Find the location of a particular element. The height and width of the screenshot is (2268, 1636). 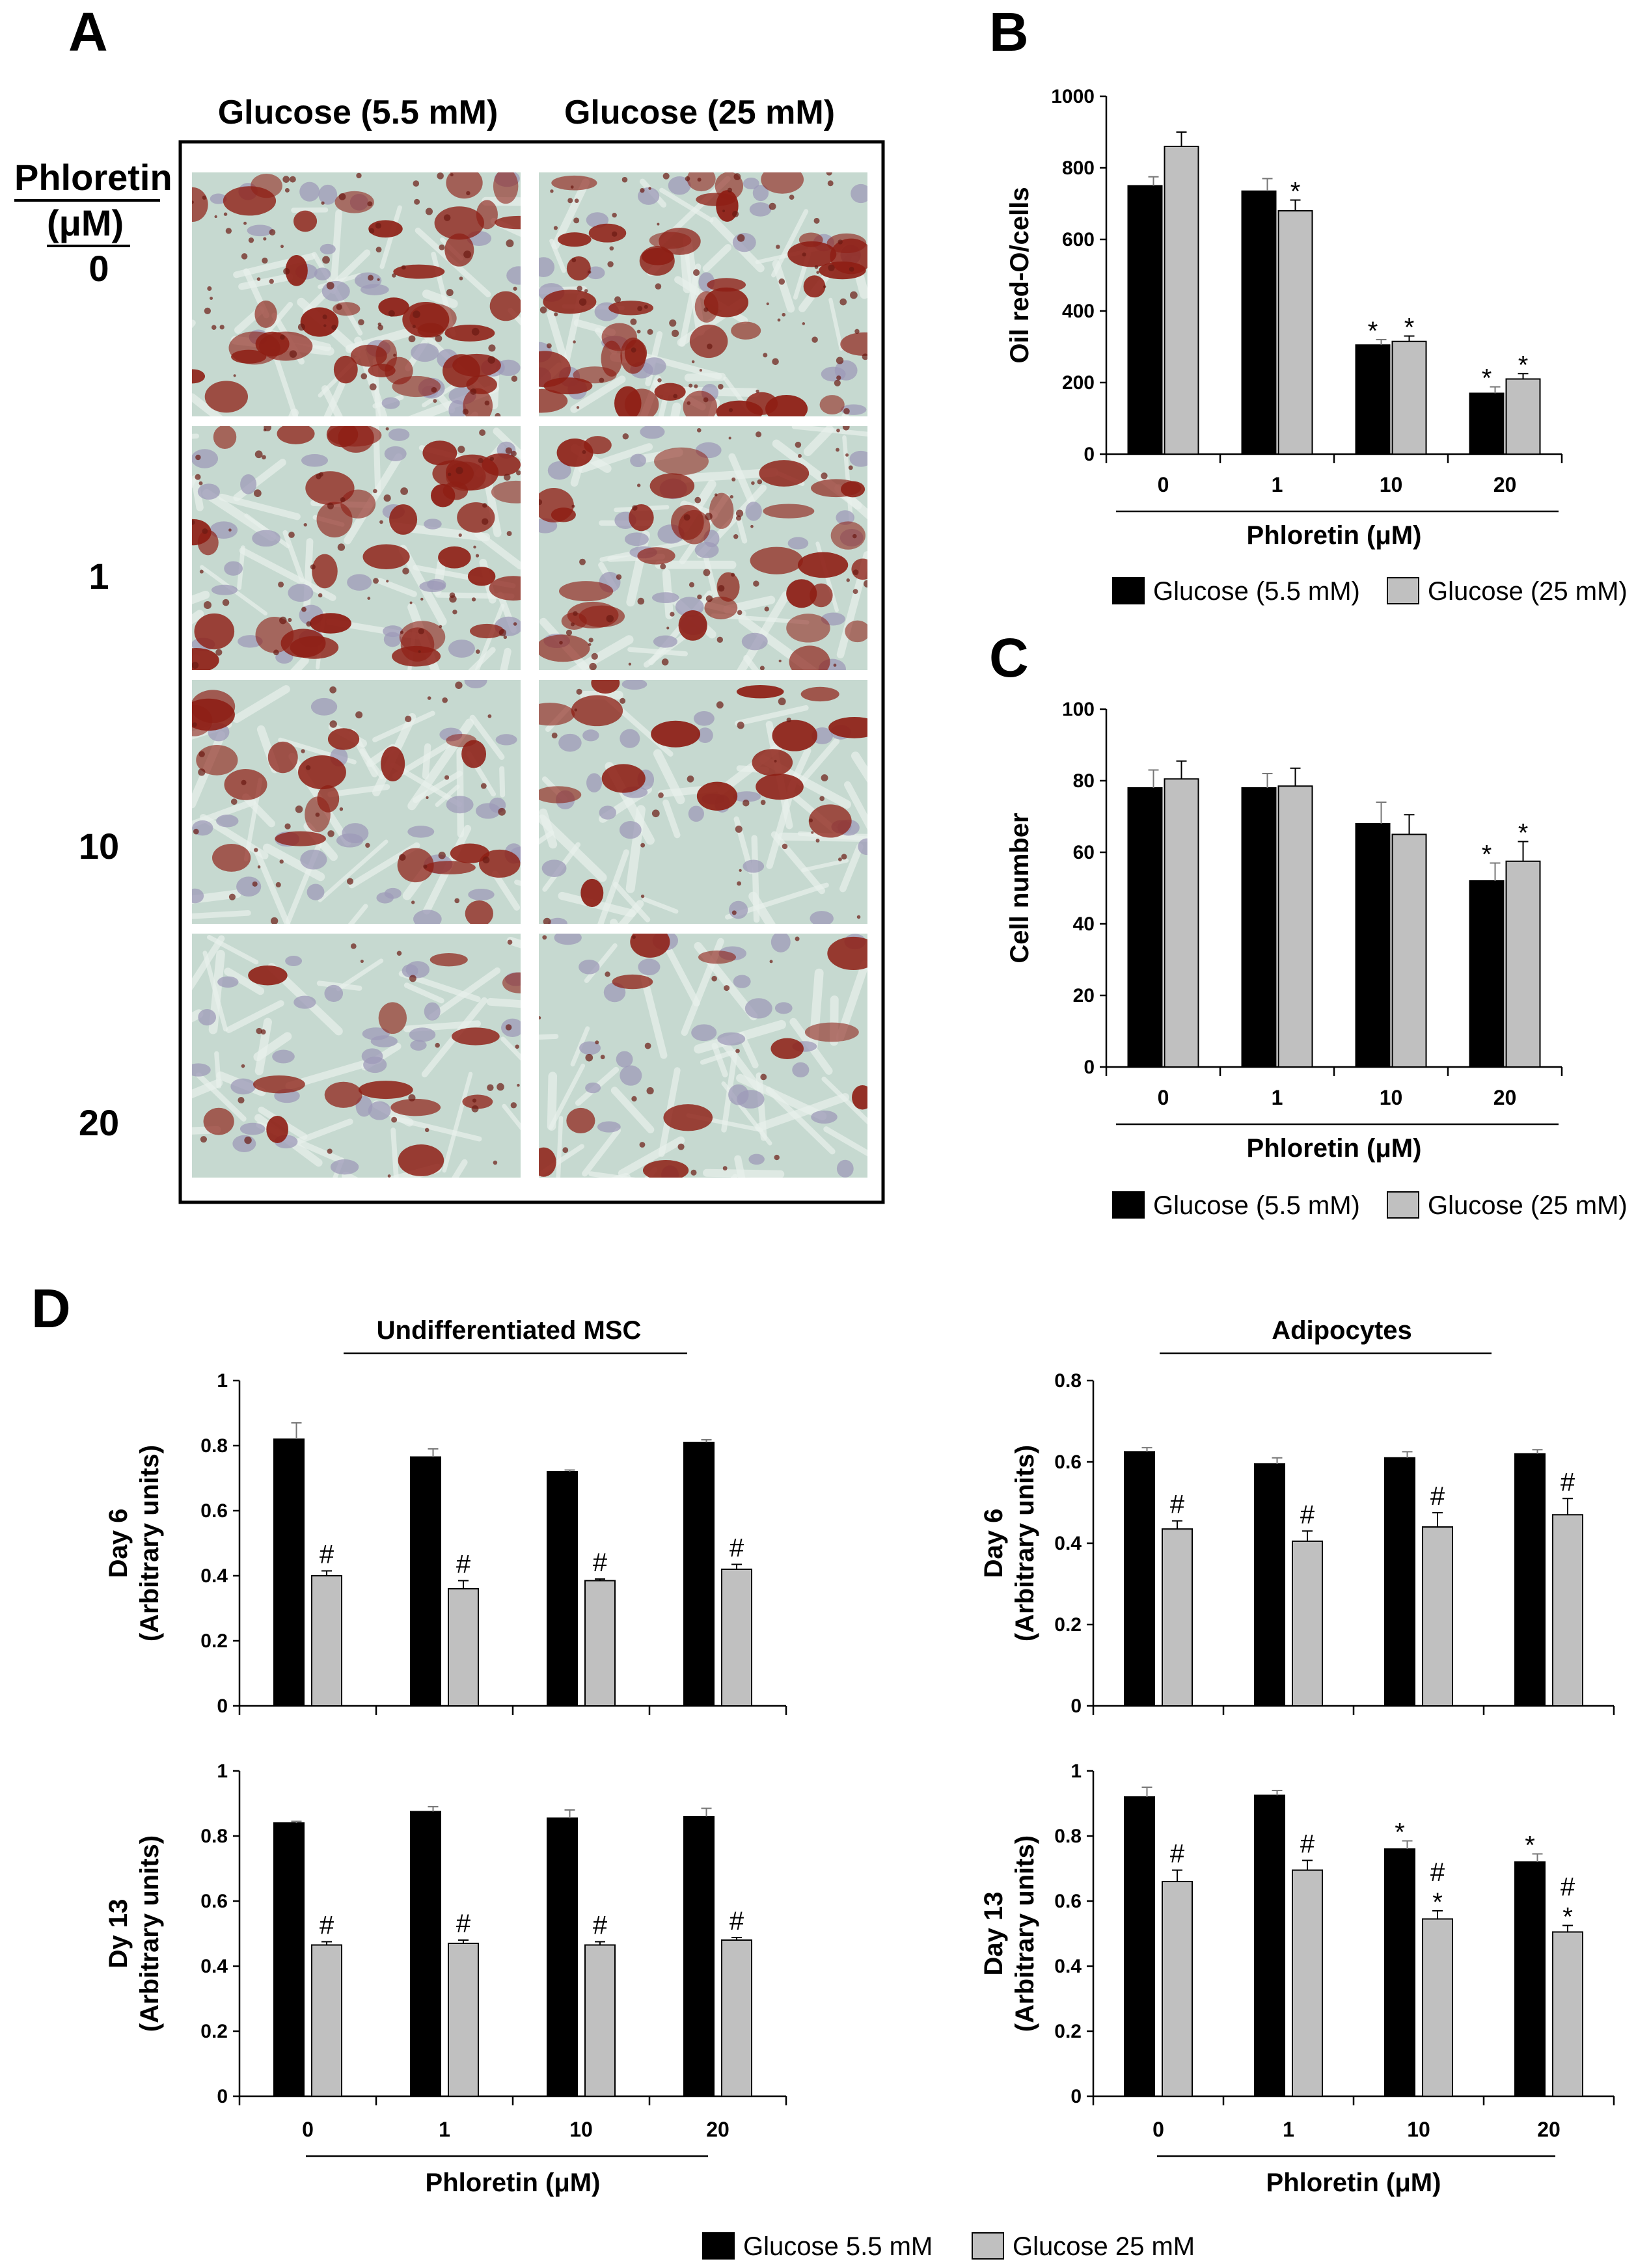

y-axis-title-line2: (Arbitrary units) is located at coordinates (149, 1933).